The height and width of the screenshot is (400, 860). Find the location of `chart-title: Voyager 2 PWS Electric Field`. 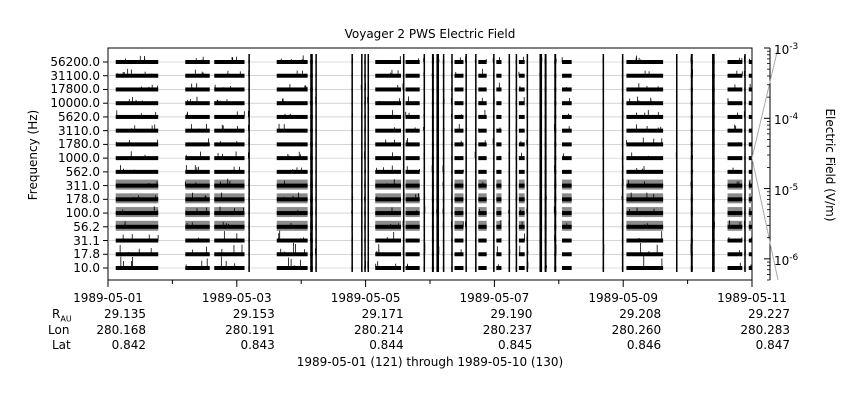

chart-title: Voyager 2 PWS Electric Field is located at coordinates (430, 34).